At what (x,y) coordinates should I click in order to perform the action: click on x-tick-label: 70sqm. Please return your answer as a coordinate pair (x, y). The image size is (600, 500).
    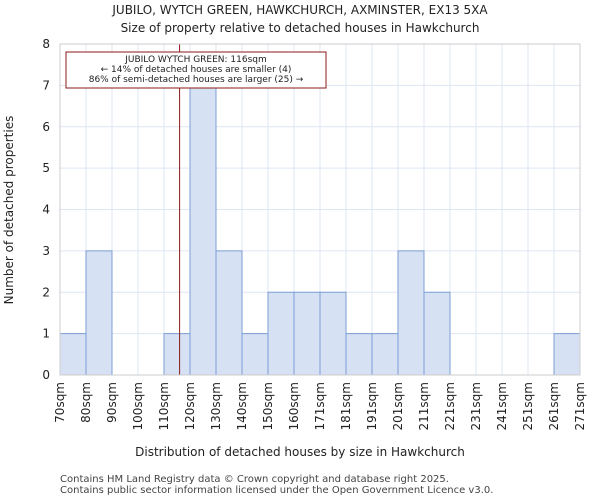
    Looking at the image, I should click on (60, 402).